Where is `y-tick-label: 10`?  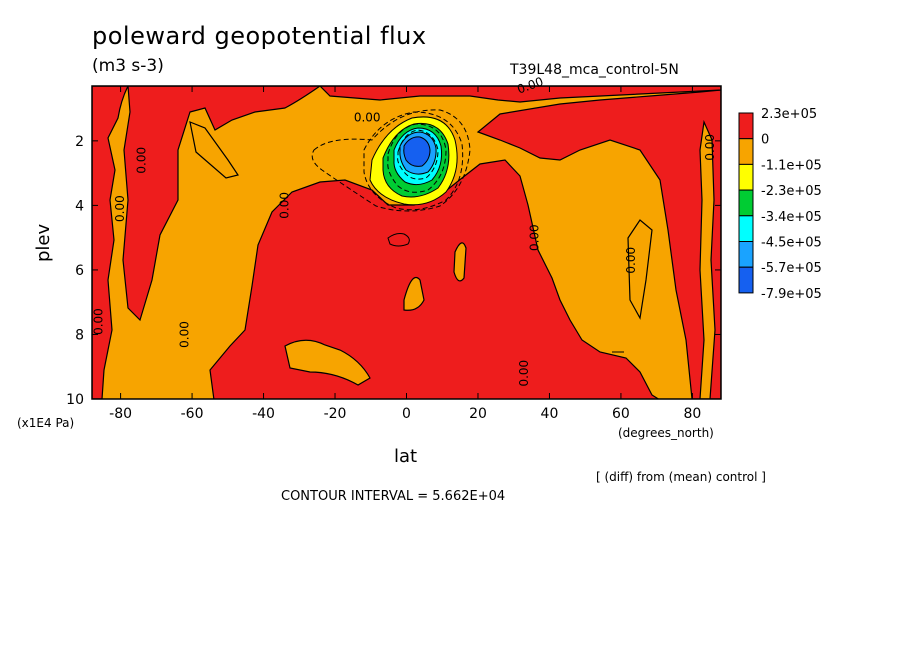
y-tick-label: 10 is located at coordinates (75, 400).